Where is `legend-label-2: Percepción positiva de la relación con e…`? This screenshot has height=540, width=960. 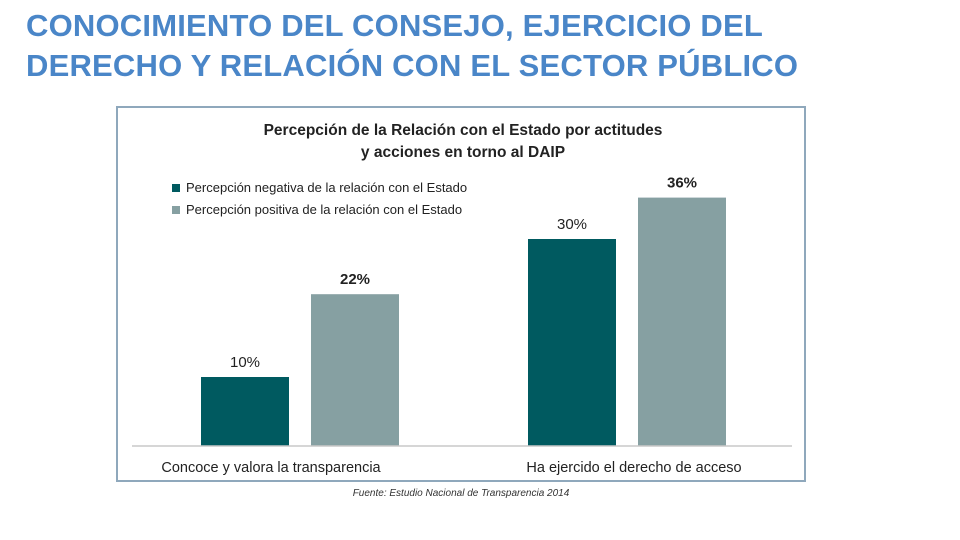 legend-label-2: Percepción positiva de la relación con e… is located at coordinates (324, 209).